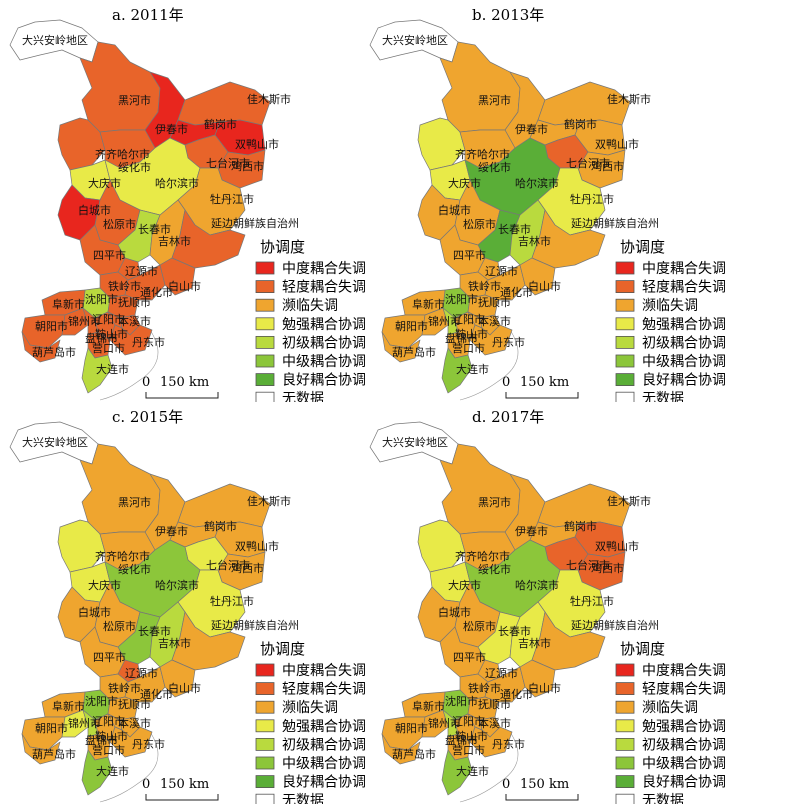 This screenshot has height=804, width=800. I want to click on label-fushun: 抚顺市, so click(134, 302).